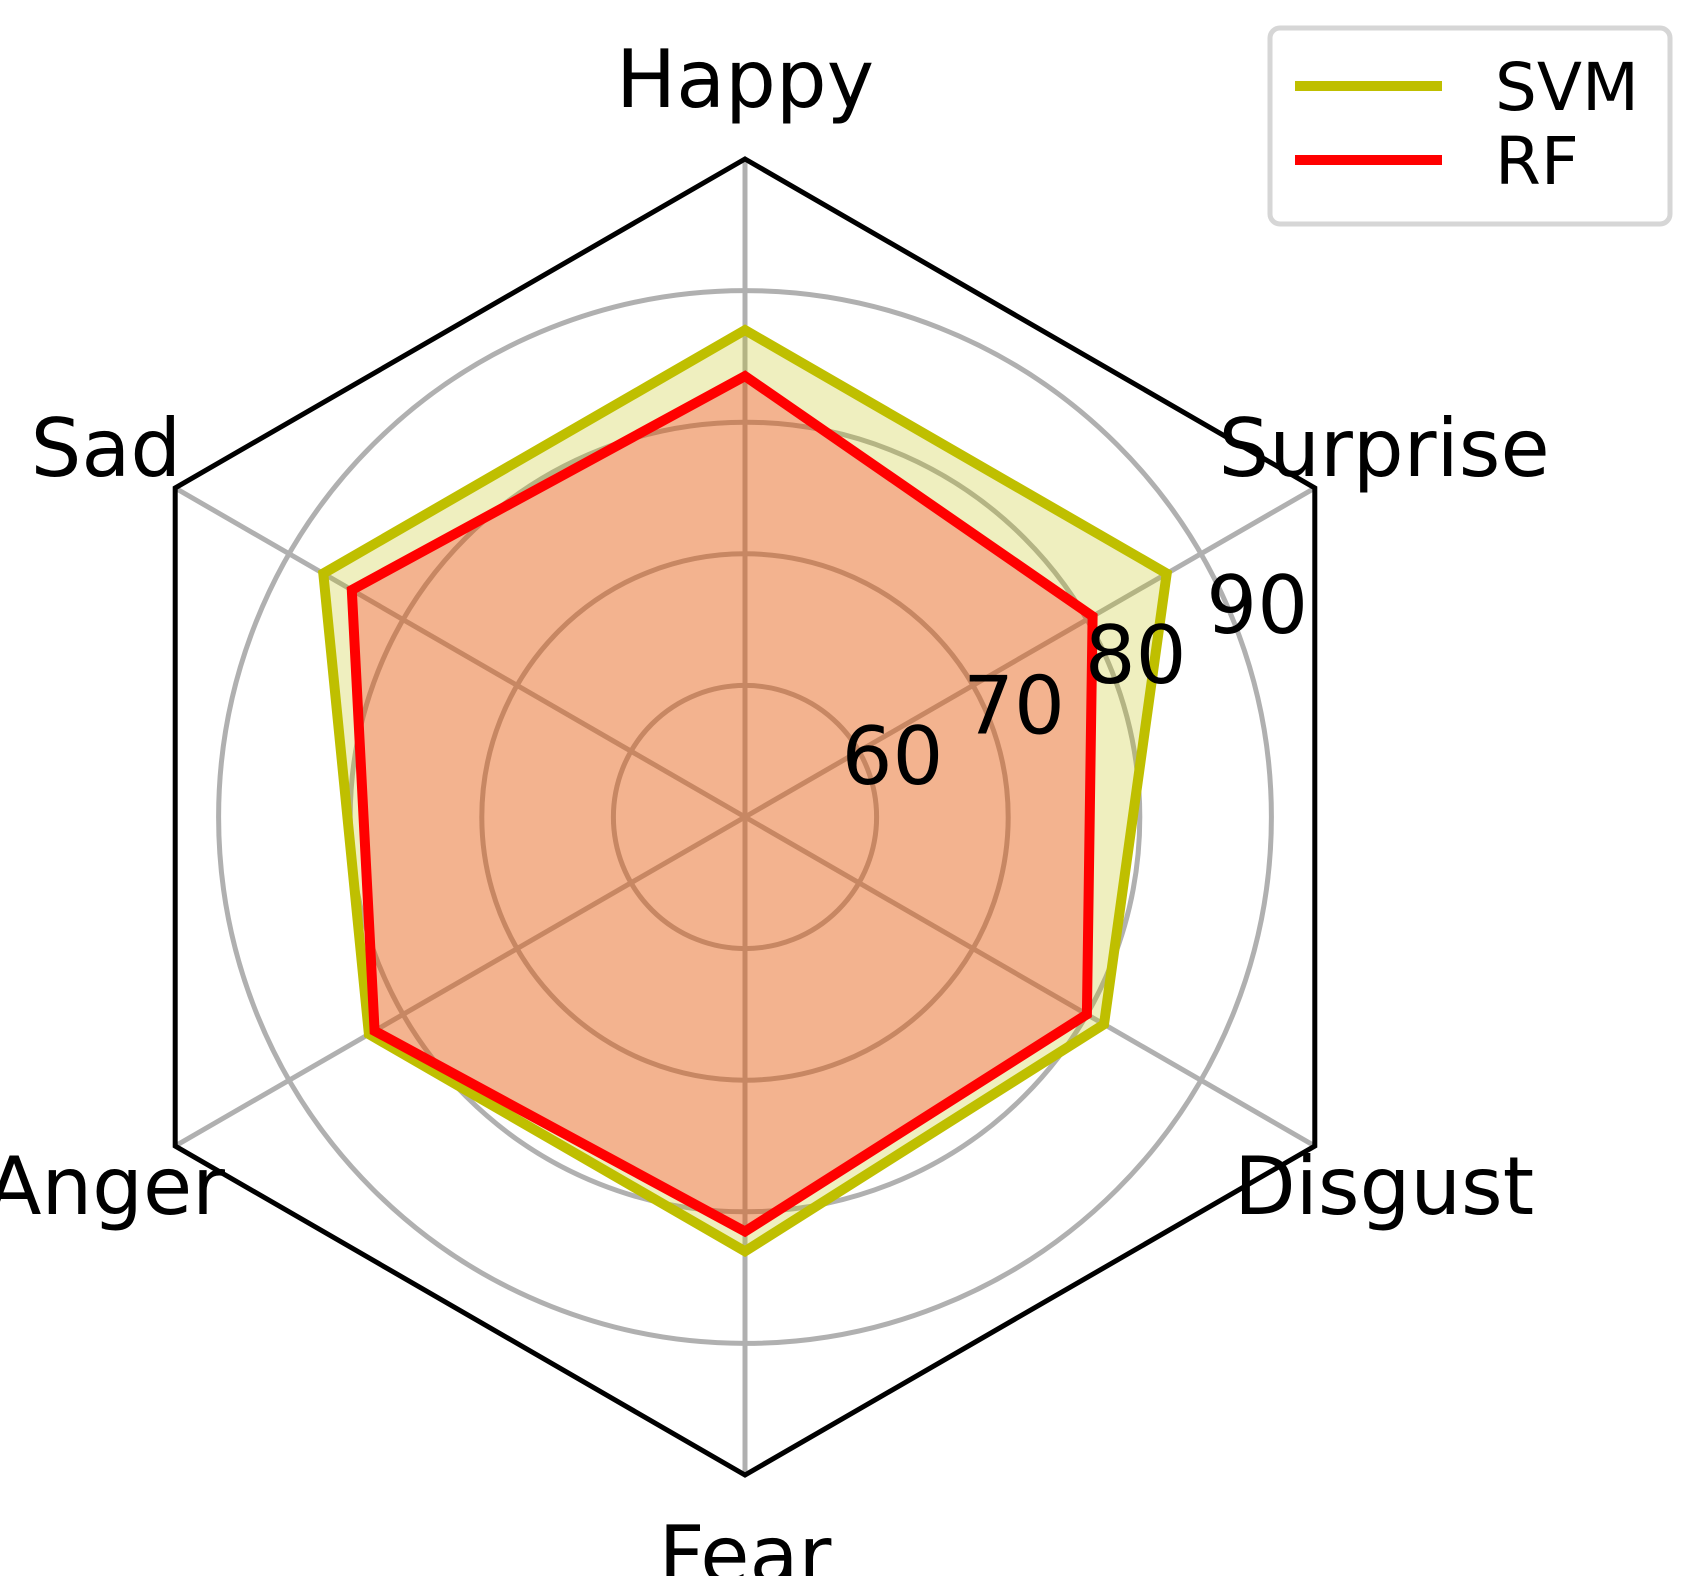 The image size is (1688, 1576). I want to click on spoke-sad, so click(460, 652).